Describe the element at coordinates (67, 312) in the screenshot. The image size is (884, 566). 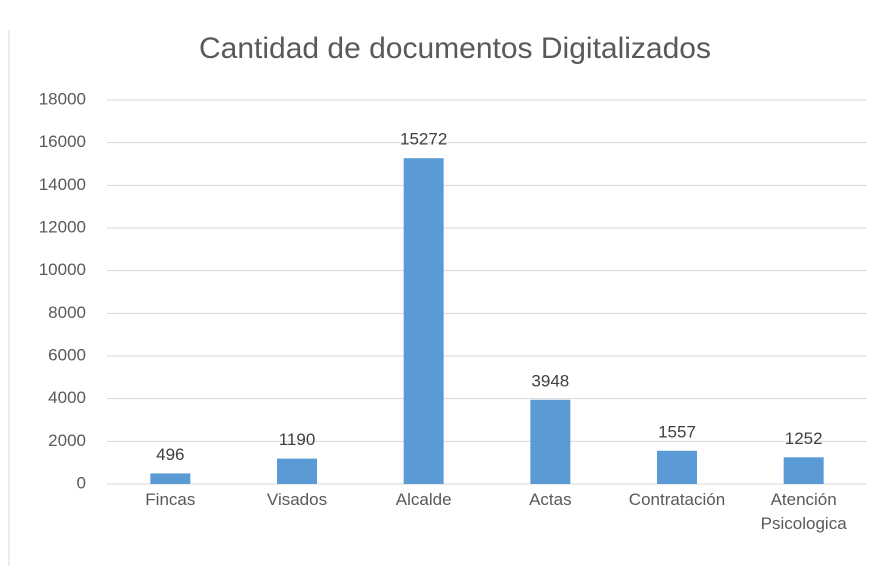
I see `y-tick-label: 8000` at that location.